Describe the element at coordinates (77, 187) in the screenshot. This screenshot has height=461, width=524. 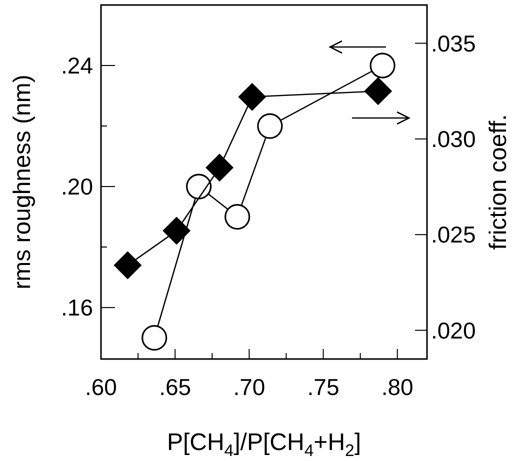
I see `y-tick-label: .20` at that location.